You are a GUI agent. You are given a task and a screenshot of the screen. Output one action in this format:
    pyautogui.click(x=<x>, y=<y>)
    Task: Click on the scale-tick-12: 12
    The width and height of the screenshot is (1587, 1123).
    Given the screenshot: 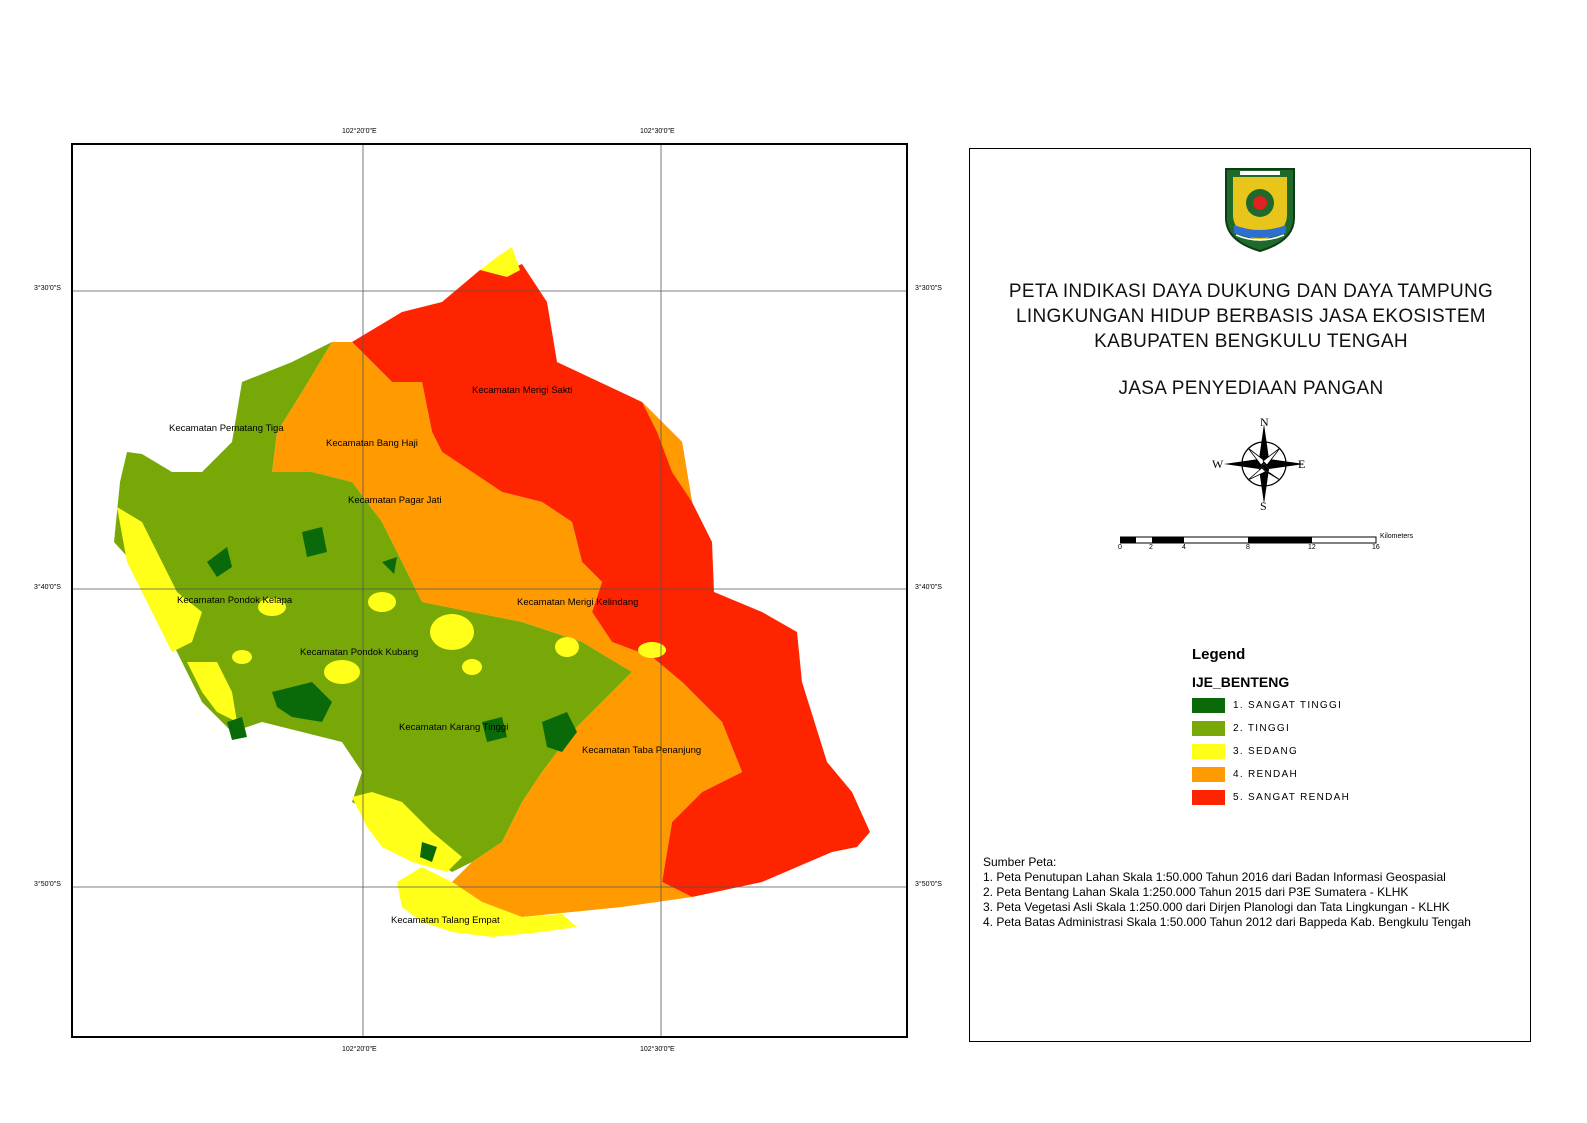 What is the action you would take?
    pyautogui.click(x=1312, y=547)
    